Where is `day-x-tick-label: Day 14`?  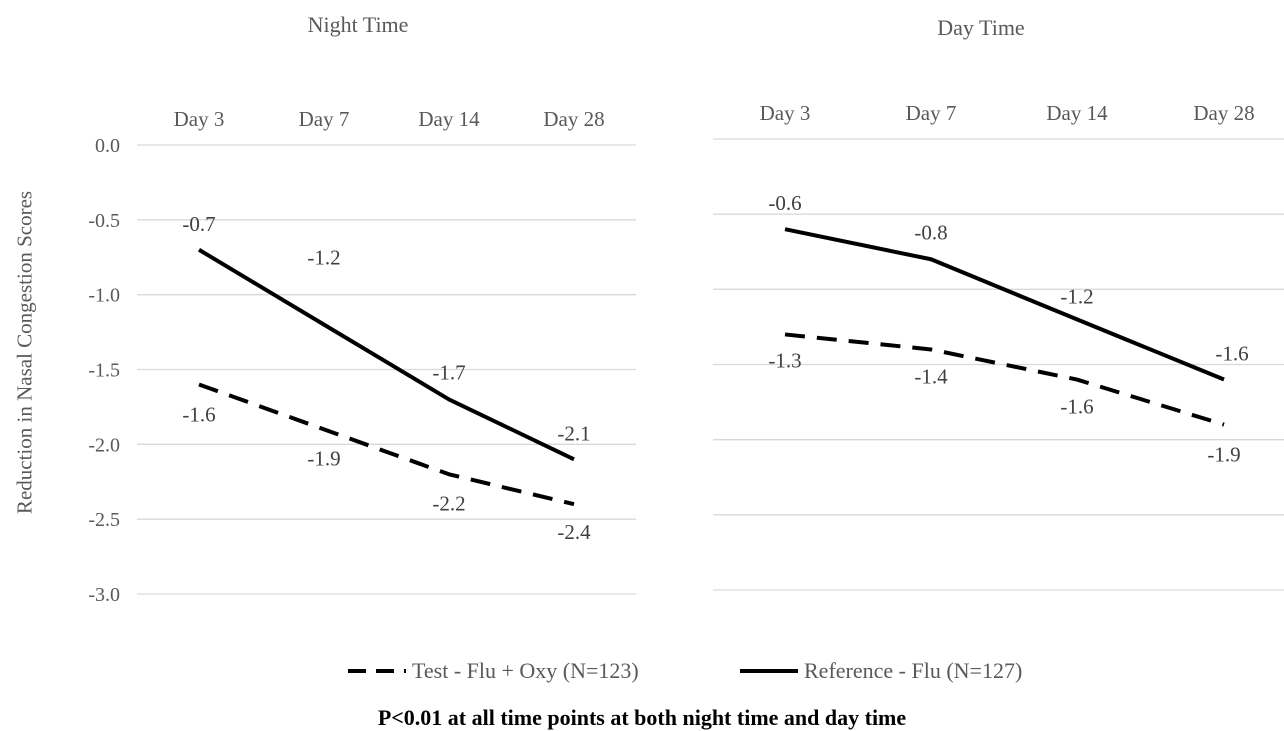
day-x-tick-label: Day 14 is located at coordinates (1077, 113).